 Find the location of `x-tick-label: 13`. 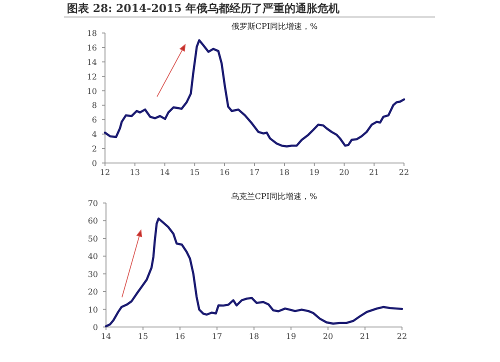

x-tick-label: 13 is located at coordinates (135, 172).